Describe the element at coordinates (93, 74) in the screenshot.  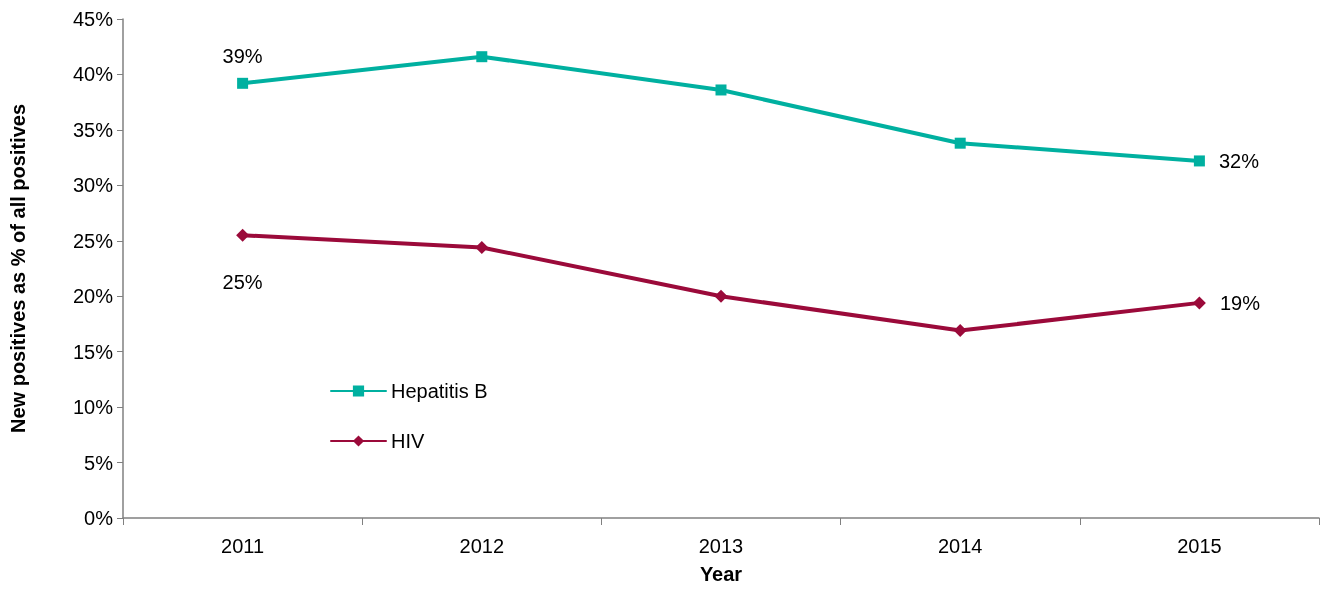
I see `y-tick-label: 40%` at that location.